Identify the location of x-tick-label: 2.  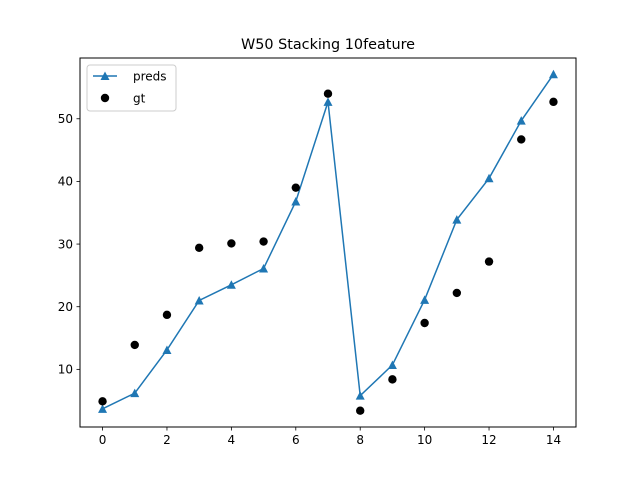
(167, 440).